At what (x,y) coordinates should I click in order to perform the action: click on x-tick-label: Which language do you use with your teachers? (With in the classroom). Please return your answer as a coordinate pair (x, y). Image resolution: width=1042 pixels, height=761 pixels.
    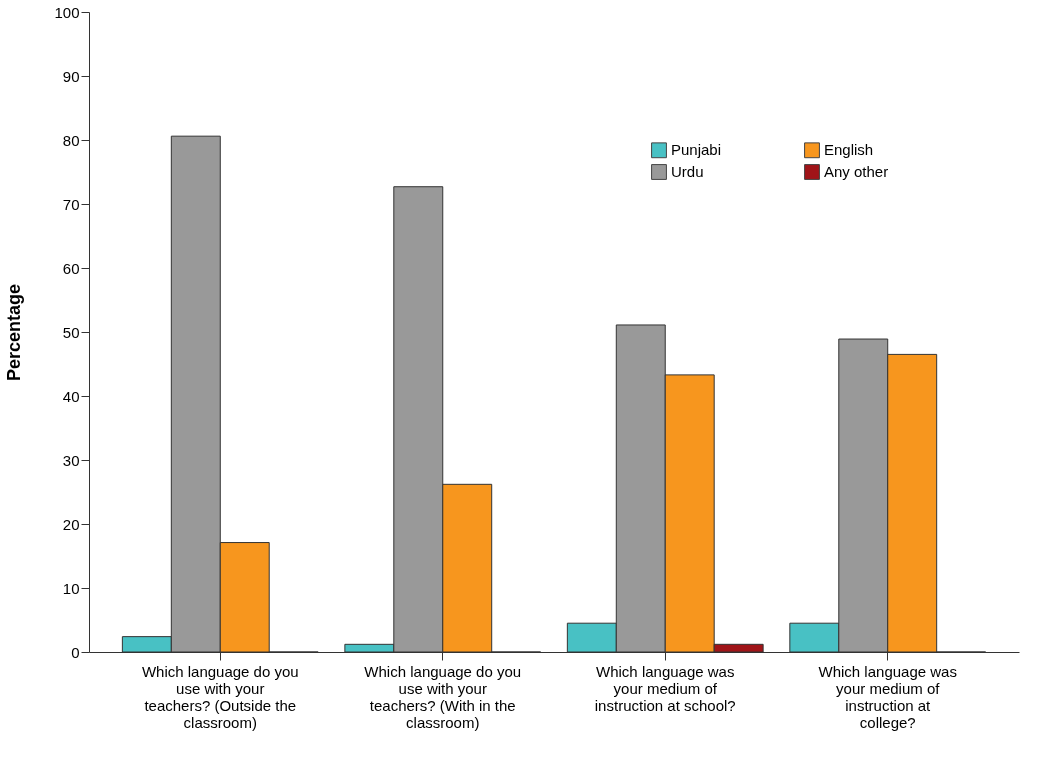
    Looking at the image, I should click on (443, 696).